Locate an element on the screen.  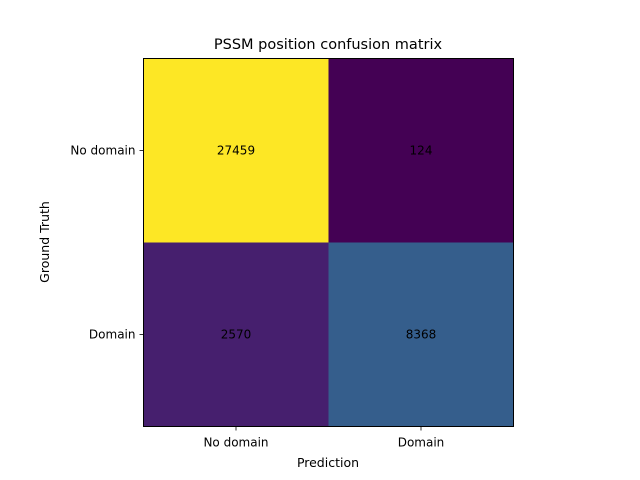
x-tick-label: No domain is located at coordinates (235, 443).